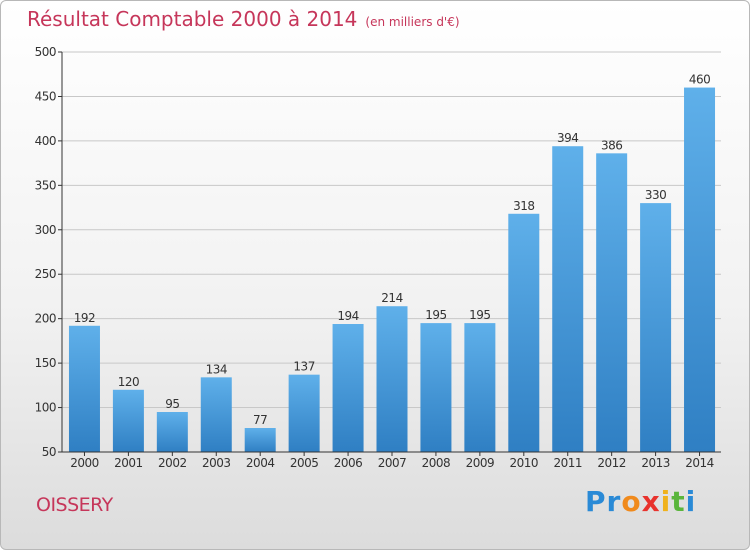 Image resolution: width=750 pixels, height=550 pixels. What do you see at coordinates (631, 501) in the screenshot?
I see `logo-letter: o` at bounding box center [631, 501].